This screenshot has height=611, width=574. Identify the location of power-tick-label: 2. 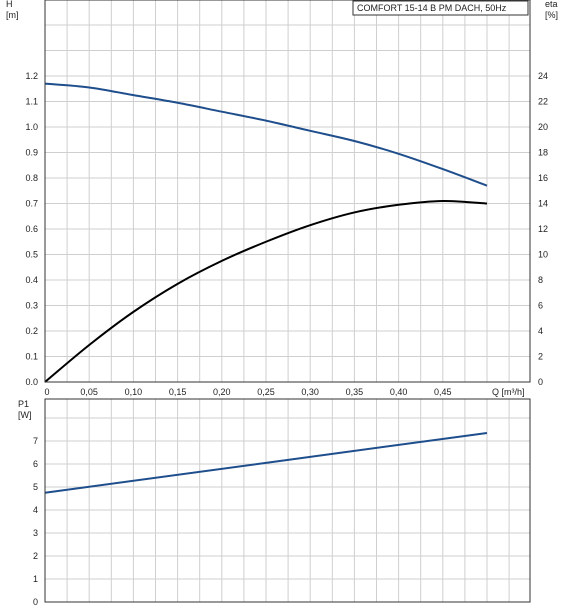
(35, 556).